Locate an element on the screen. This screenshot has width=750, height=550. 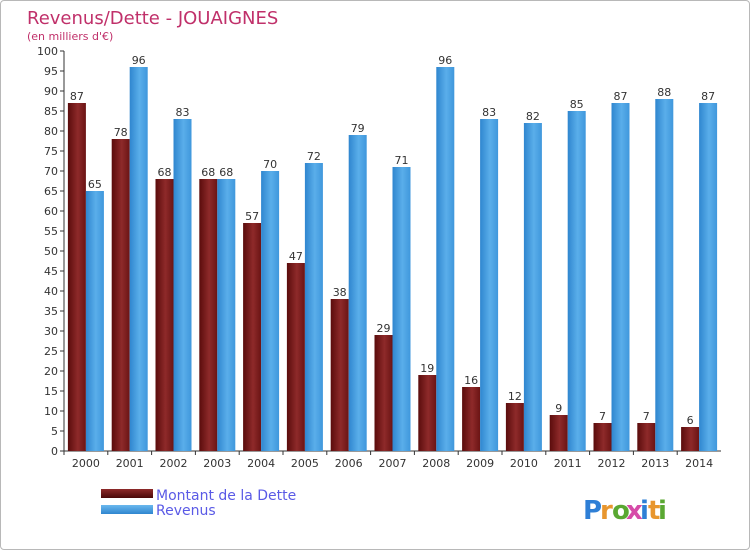
x-tick-label: 2010 is located at coordinates (524, 463).